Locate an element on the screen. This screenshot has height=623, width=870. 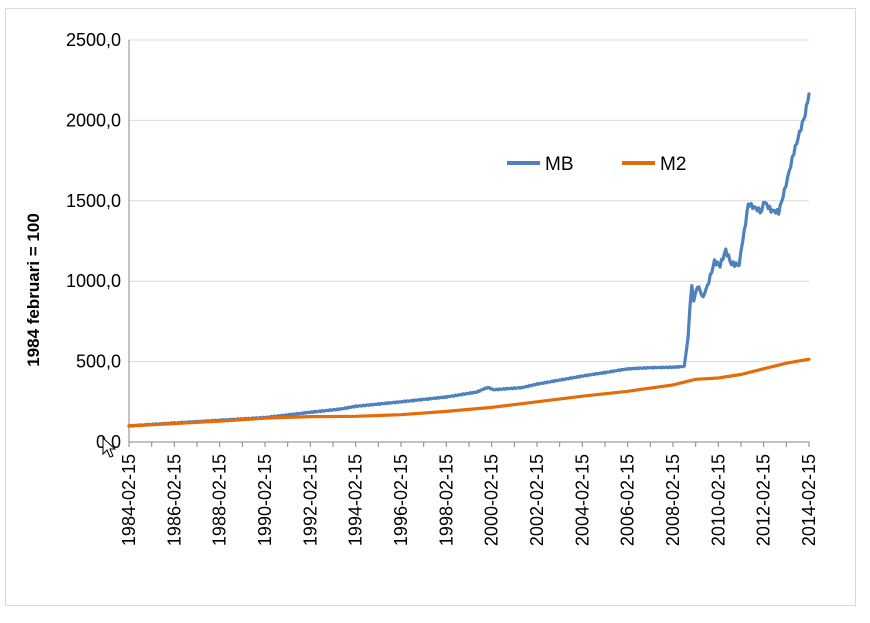
x-tick-label: 2006-02-15 is located at coordinates (628, 500).